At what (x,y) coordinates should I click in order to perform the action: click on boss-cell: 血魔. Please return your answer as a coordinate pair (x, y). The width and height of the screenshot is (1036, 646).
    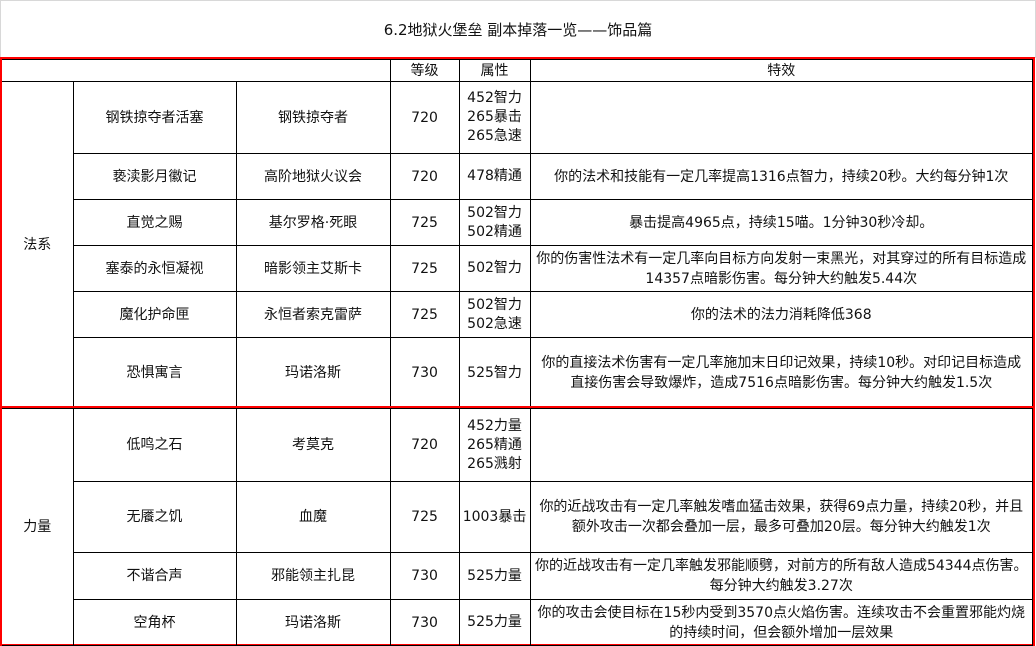
    Looking at the image, I should click on (313, 517).